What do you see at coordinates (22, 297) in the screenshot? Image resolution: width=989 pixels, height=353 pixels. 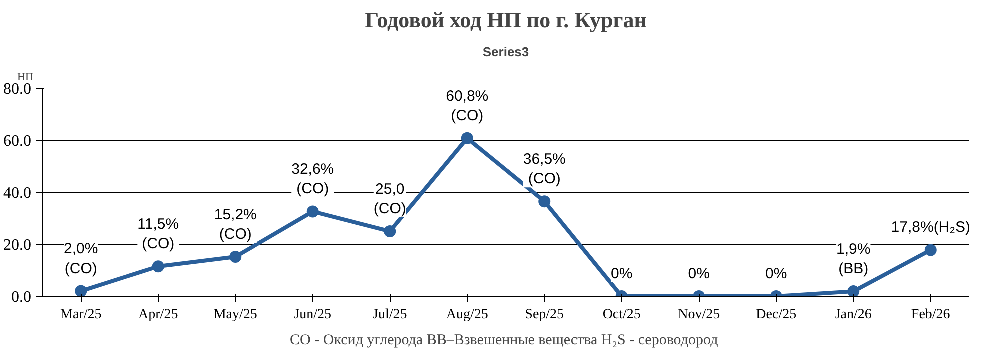 I see `y-tick-label: 0.0` at bounding box center [22, 297].